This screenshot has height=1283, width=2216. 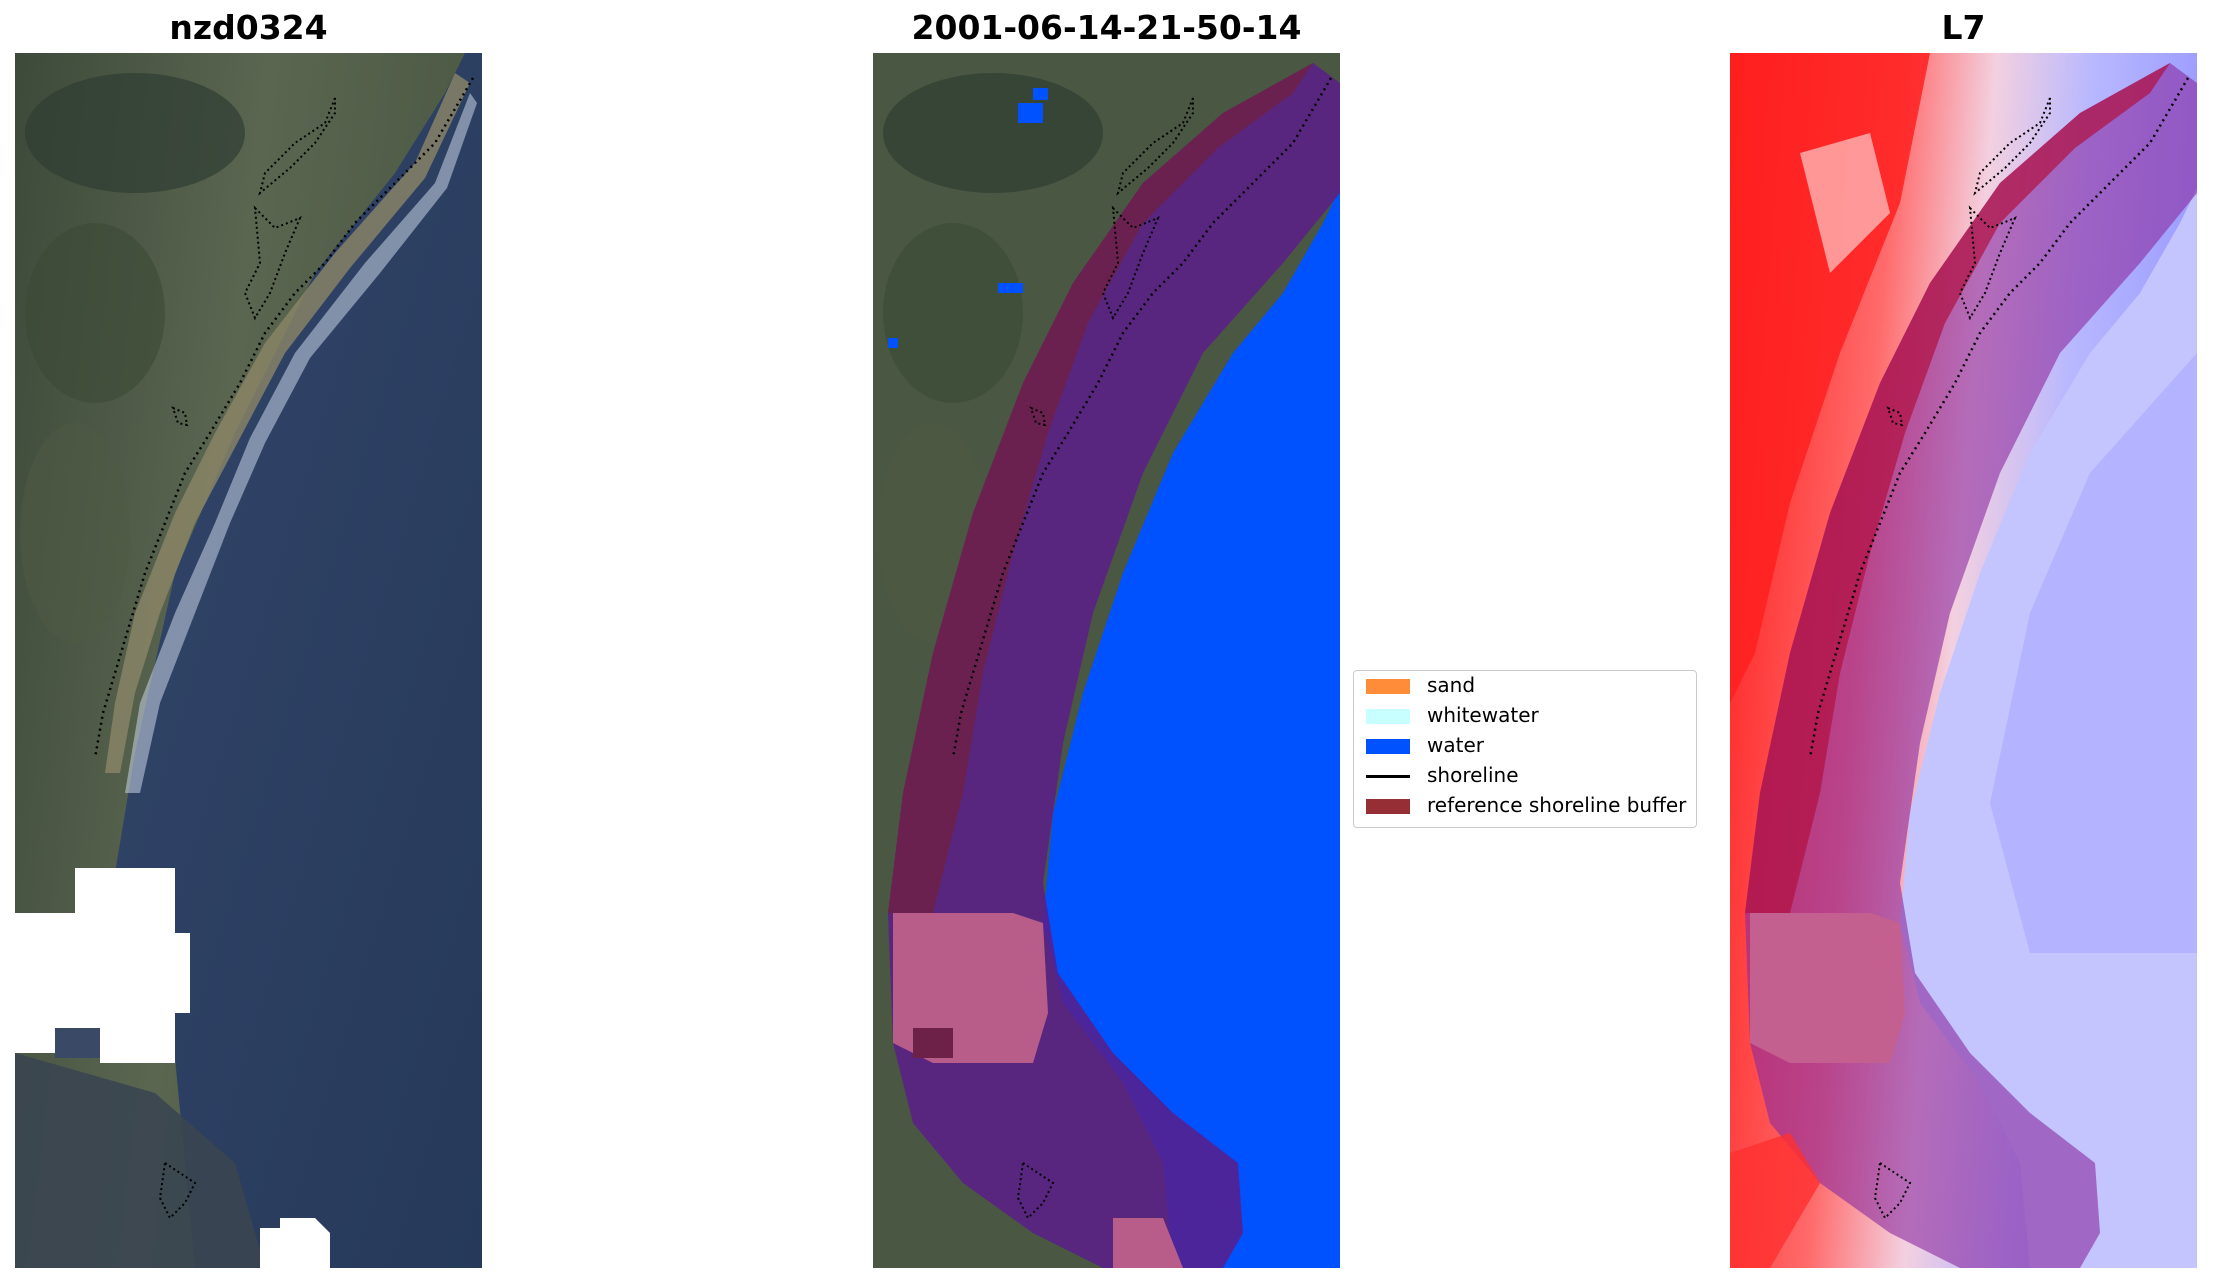 What do you see at coordinates (1557, 805) in the screenshot?
I see `legend-label: reference shoreline buffer` at bounding box center [1557, 805].